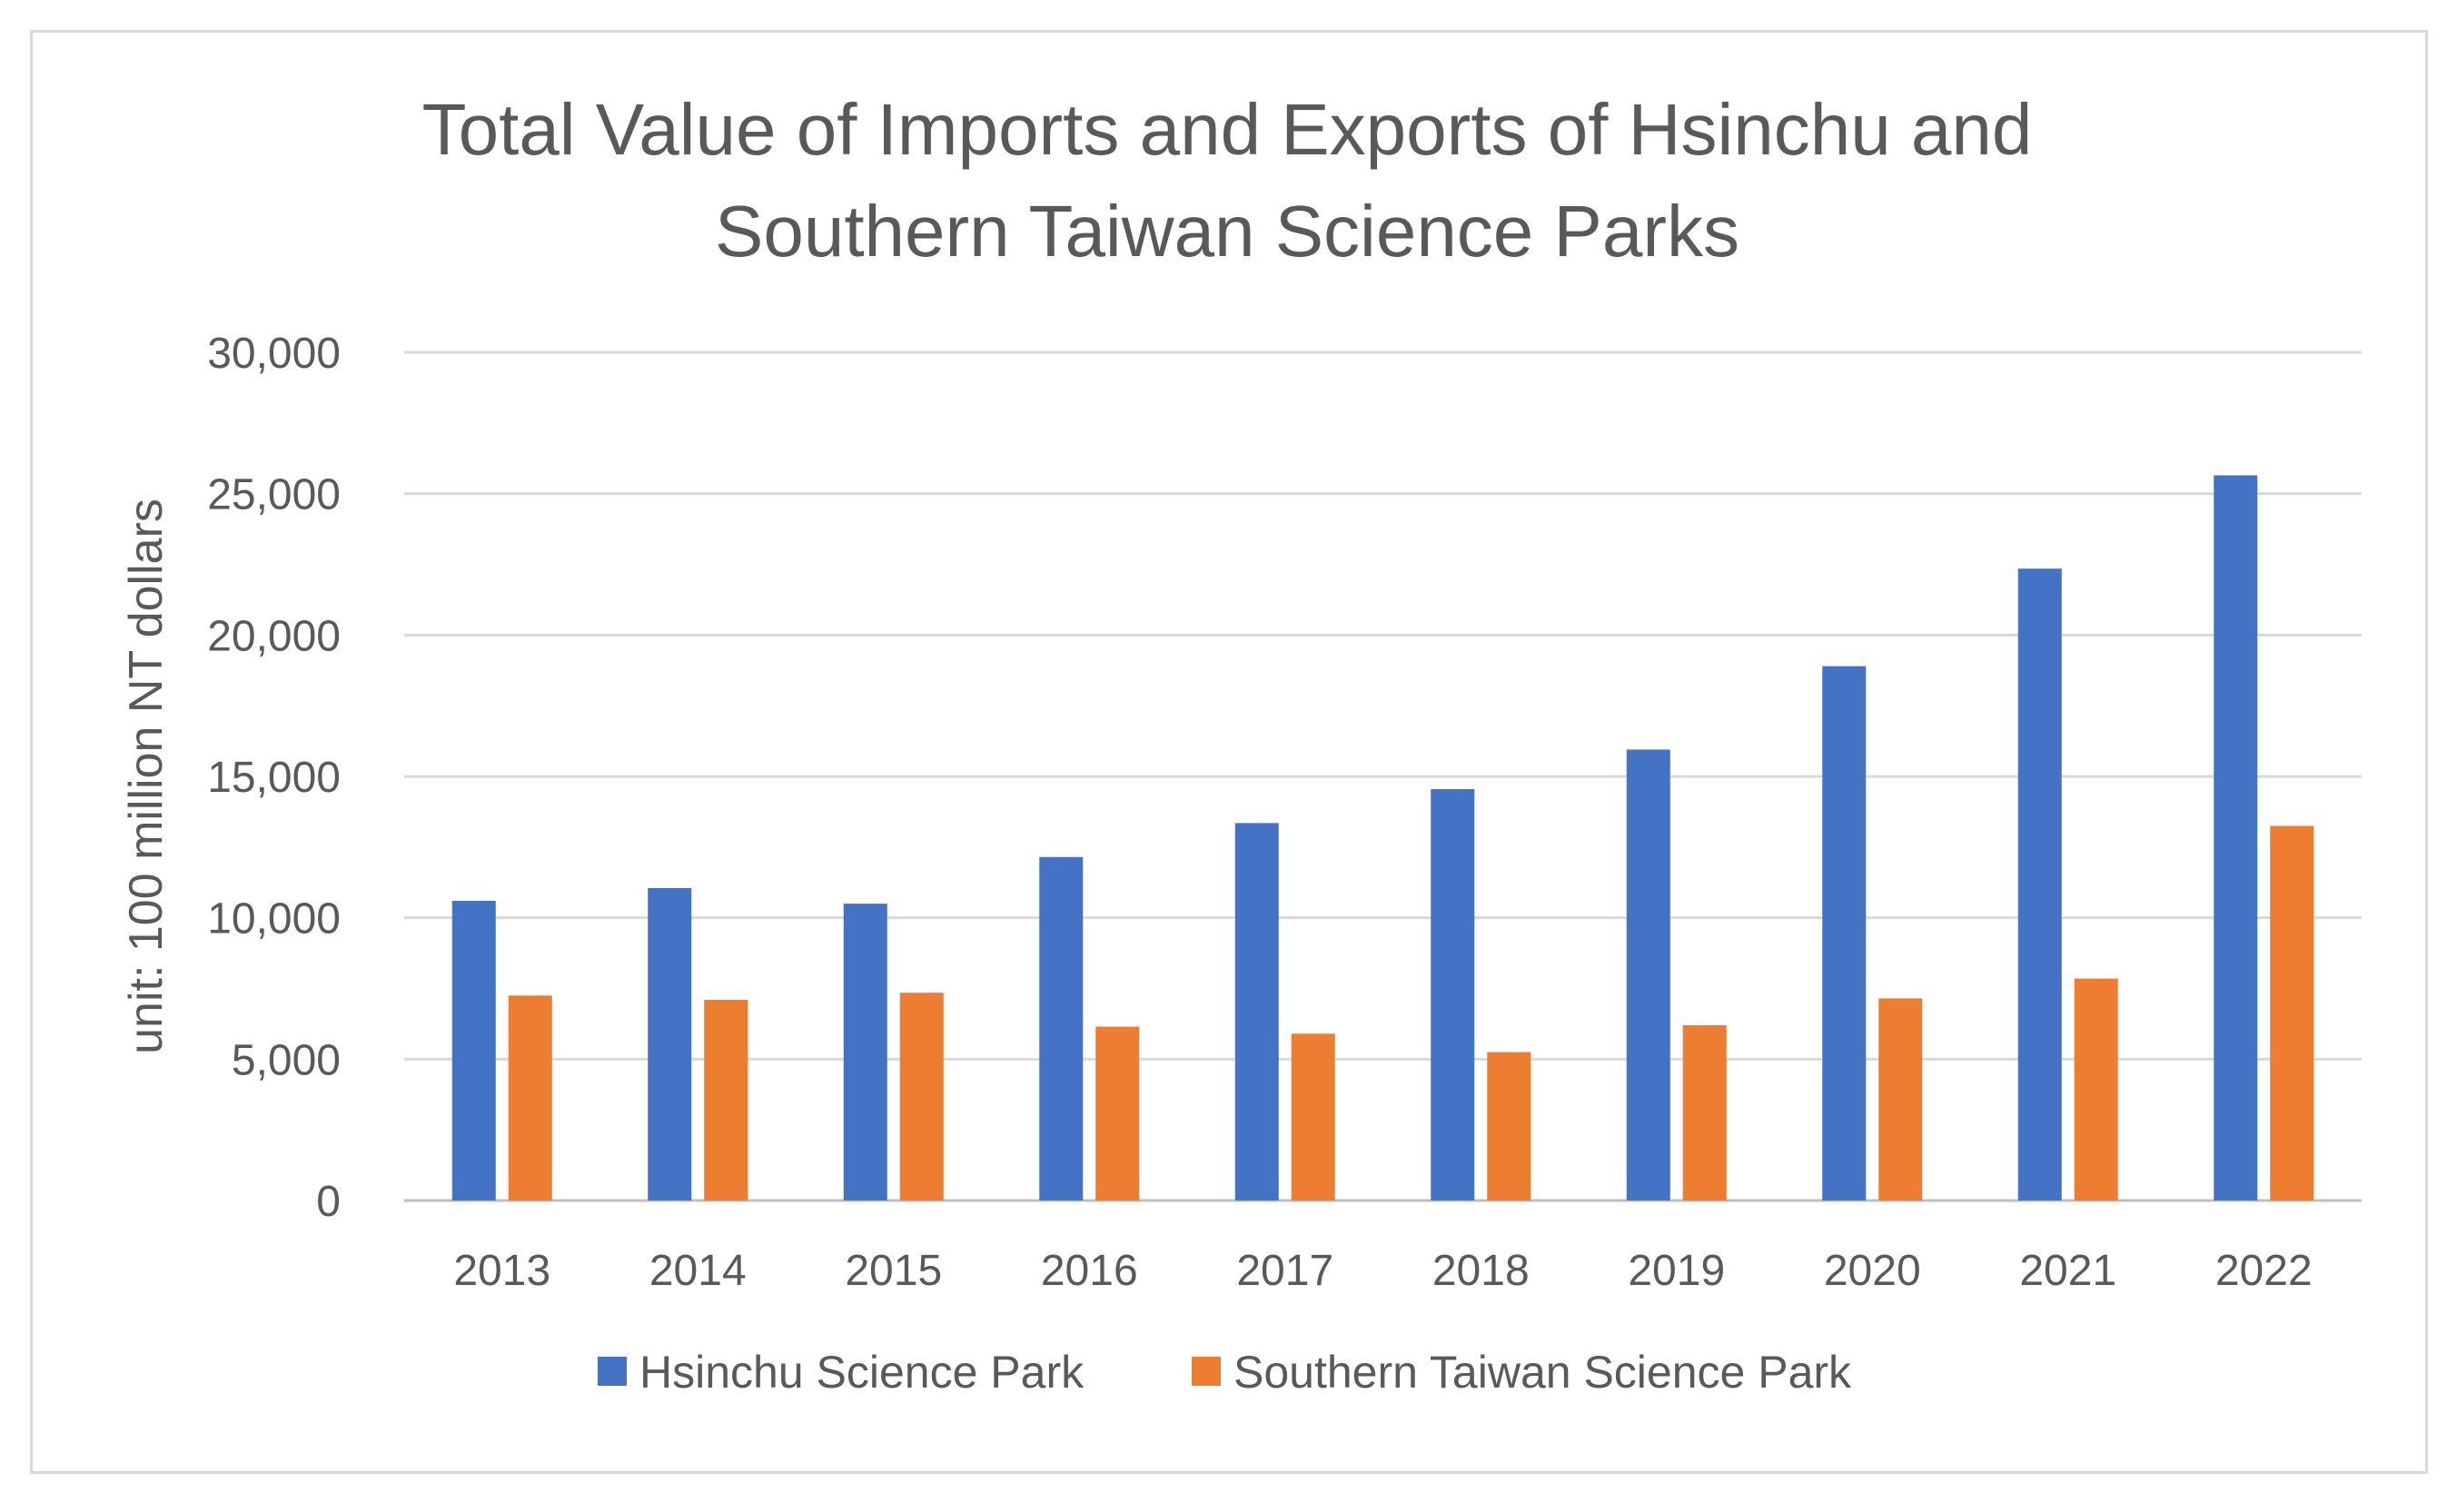  What do you see at coordinates (1901, 1100) in the screenshot?
I see `bar-southern-taiwan-science-park-2020` at bounding box center [1901, 1100].